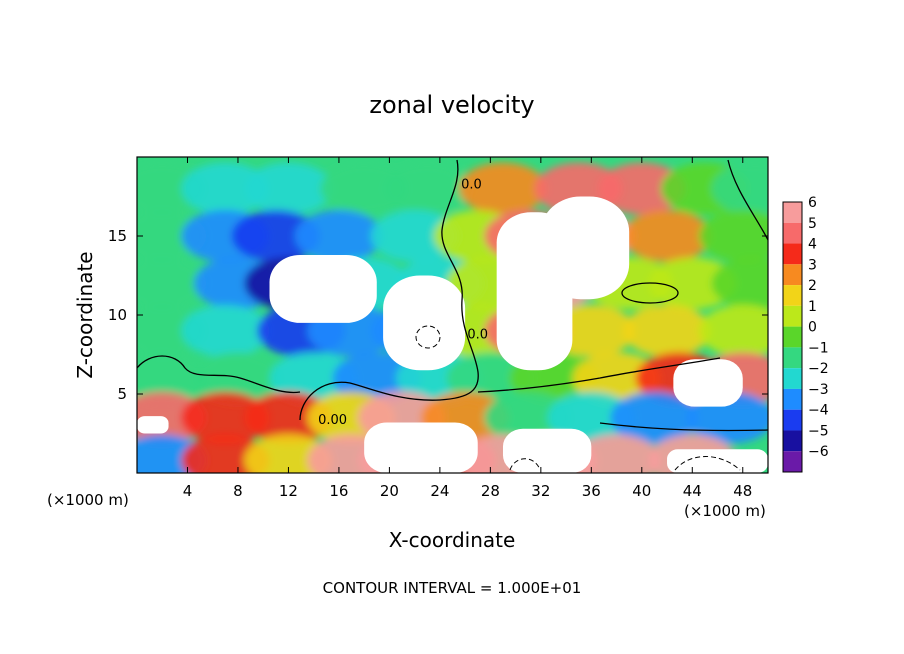  Describe the element at coordinates (591, 491) in the screenshot. I see `x-tick-label-36: 36` at that location.